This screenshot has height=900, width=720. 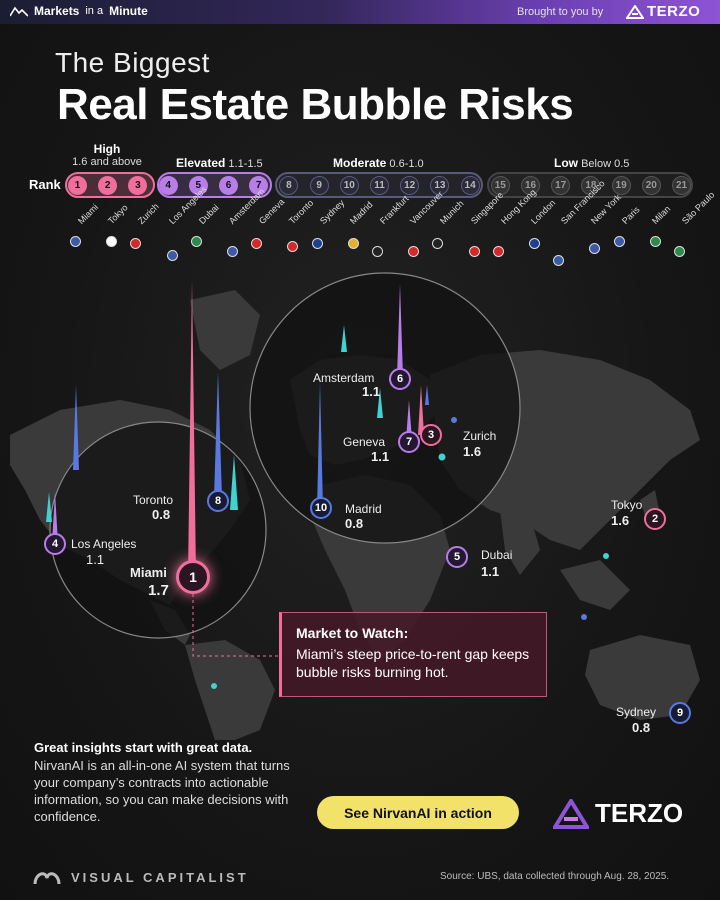 I want to click on city-name: Paris, so click(x=630, y=215).